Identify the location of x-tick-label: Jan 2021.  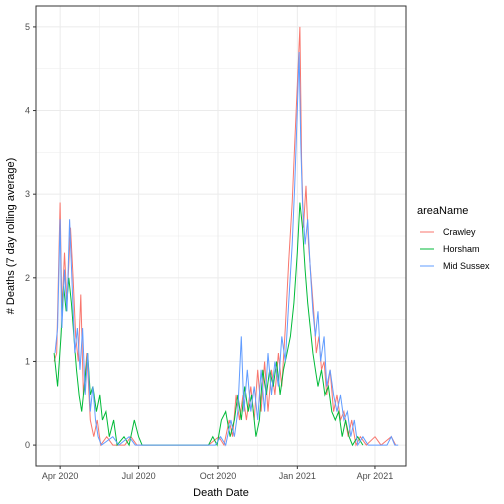
(297, 476).